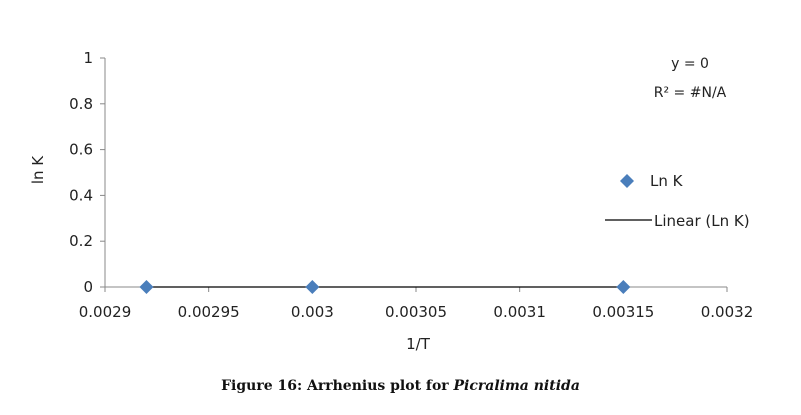 The width and height of the screenshot is (801, 415). What do you see at coordinates (38, 169) in the screenshot?
I see `y-axis-title: ln K` at bounding box center [38, 169].